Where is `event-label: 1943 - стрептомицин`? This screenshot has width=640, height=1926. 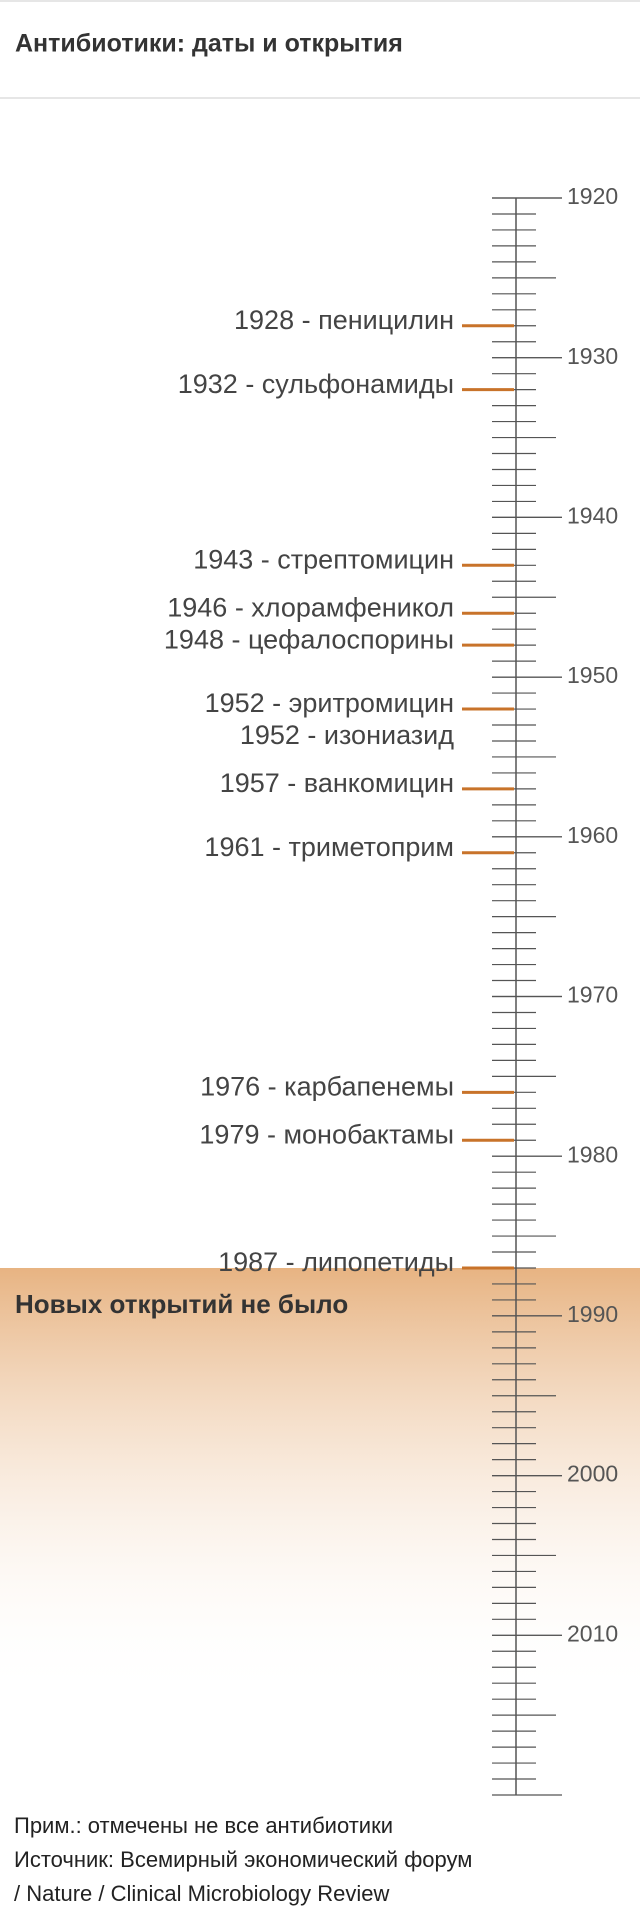 event-label: 1943 - стрептомицин is located at coordinates (323, 559).